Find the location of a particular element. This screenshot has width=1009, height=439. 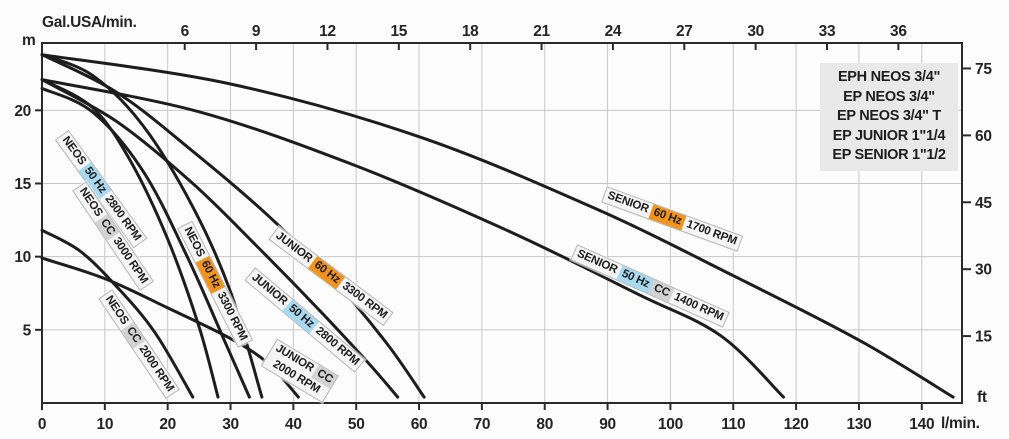

bottom-axis-title: l/min. is located at coordinates (960, 423).